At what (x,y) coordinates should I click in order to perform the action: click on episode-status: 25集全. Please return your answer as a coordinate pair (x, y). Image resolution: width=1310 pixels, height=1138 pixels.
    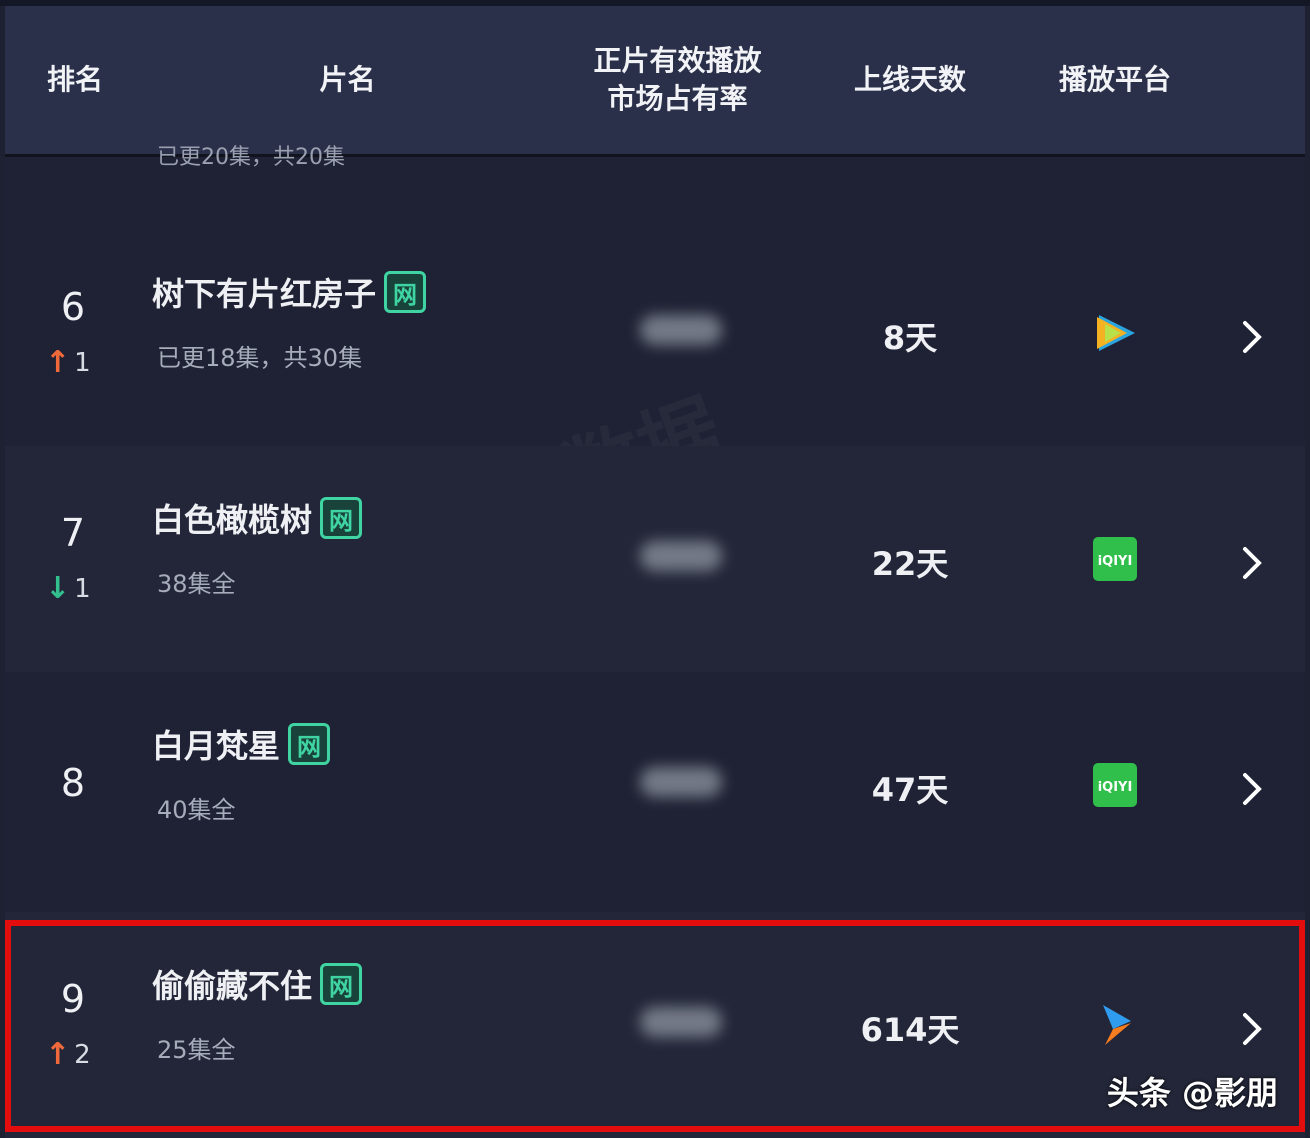
    Looking at the image, I should click on (196, 1050).